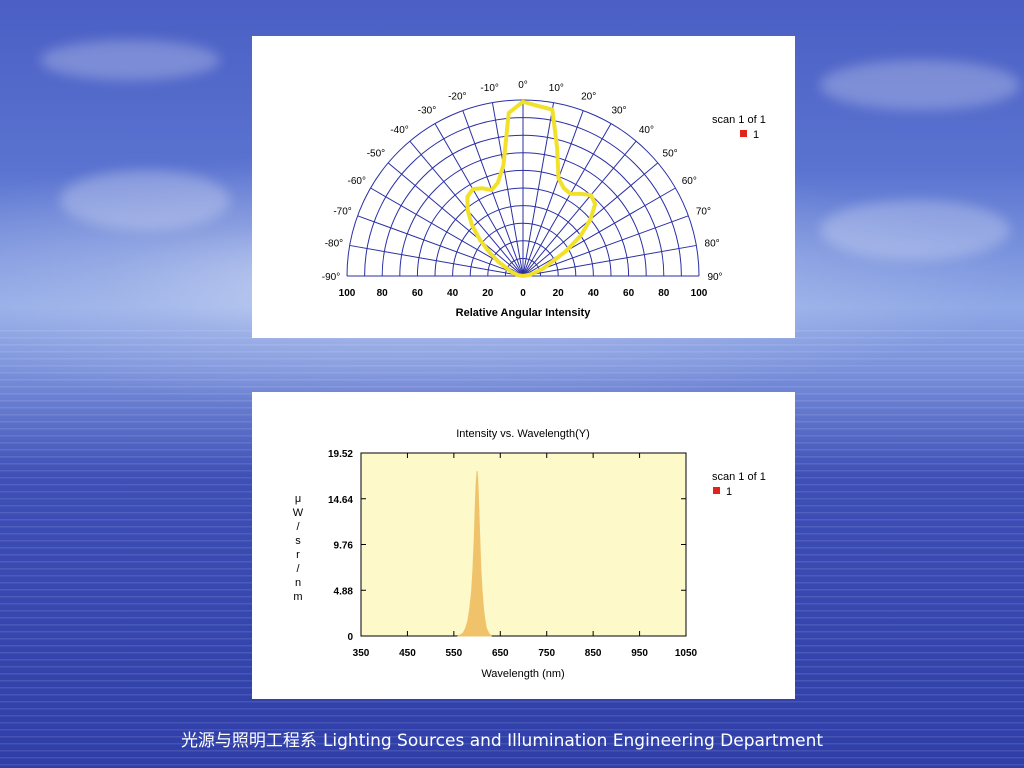  What do you see at coordinates (297, 597) in the screenshot?
I see `spectrum-y-label-char: m` at bounding box center [297, 597].